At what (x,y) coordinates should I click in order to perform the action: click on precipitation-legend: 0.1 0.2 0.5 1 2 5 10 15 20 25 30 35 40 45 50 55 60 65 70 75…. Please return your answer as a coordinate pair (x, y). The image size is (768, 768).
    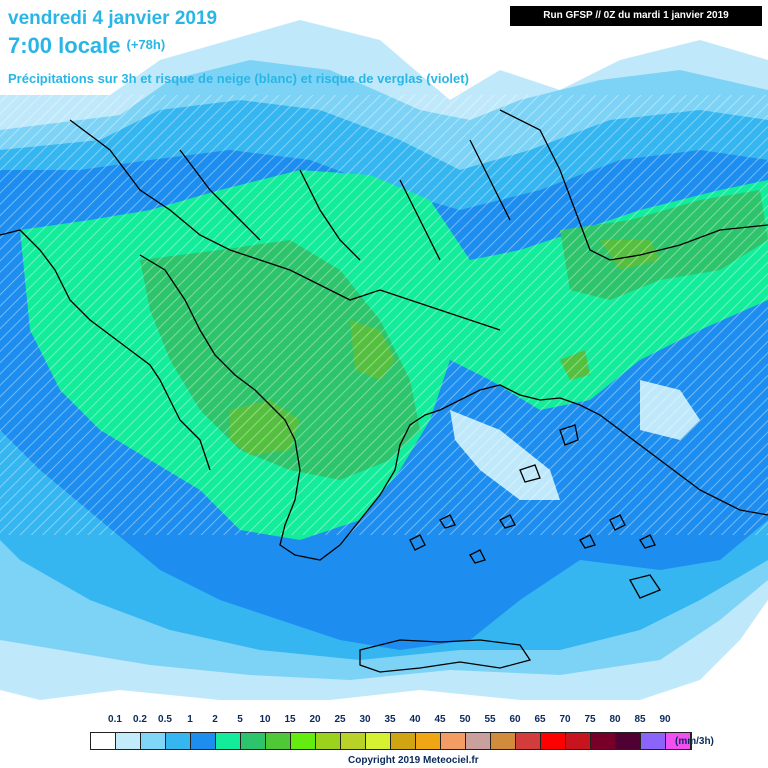
    Looking at the image, I should click on (410, 734).